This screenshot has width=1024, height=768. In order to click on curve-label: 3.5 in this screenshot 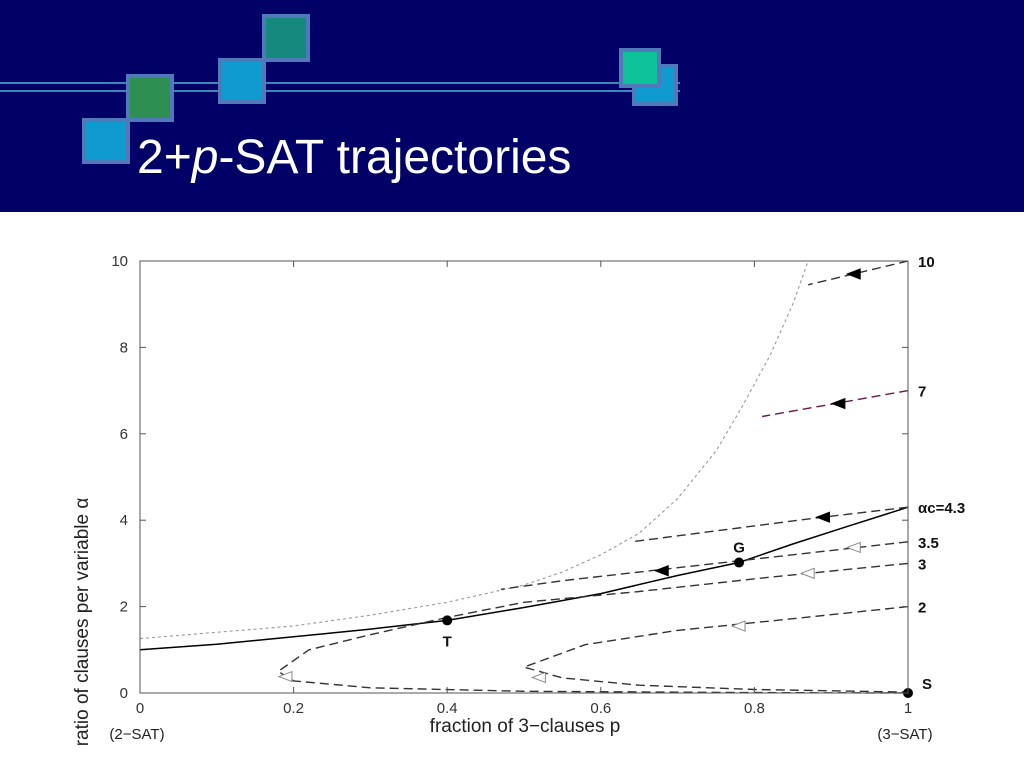, I will do `click(928, 543)`.